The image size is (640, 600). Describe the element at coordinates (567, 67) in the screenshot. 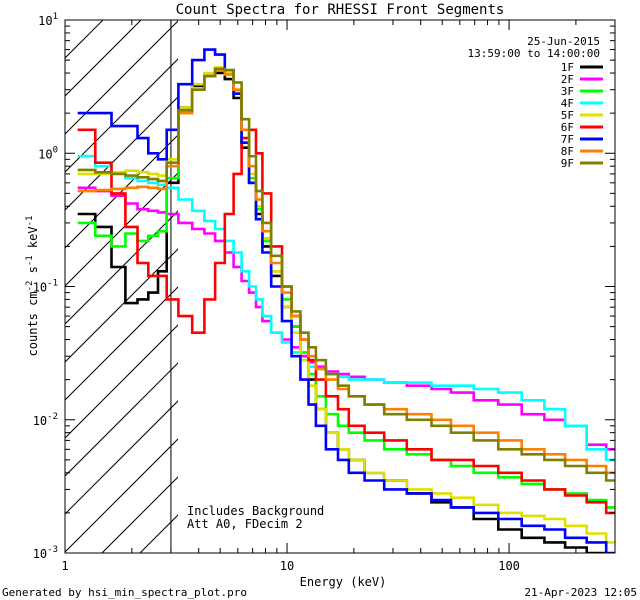

I see `legend-label-1F: 1F` at that location.